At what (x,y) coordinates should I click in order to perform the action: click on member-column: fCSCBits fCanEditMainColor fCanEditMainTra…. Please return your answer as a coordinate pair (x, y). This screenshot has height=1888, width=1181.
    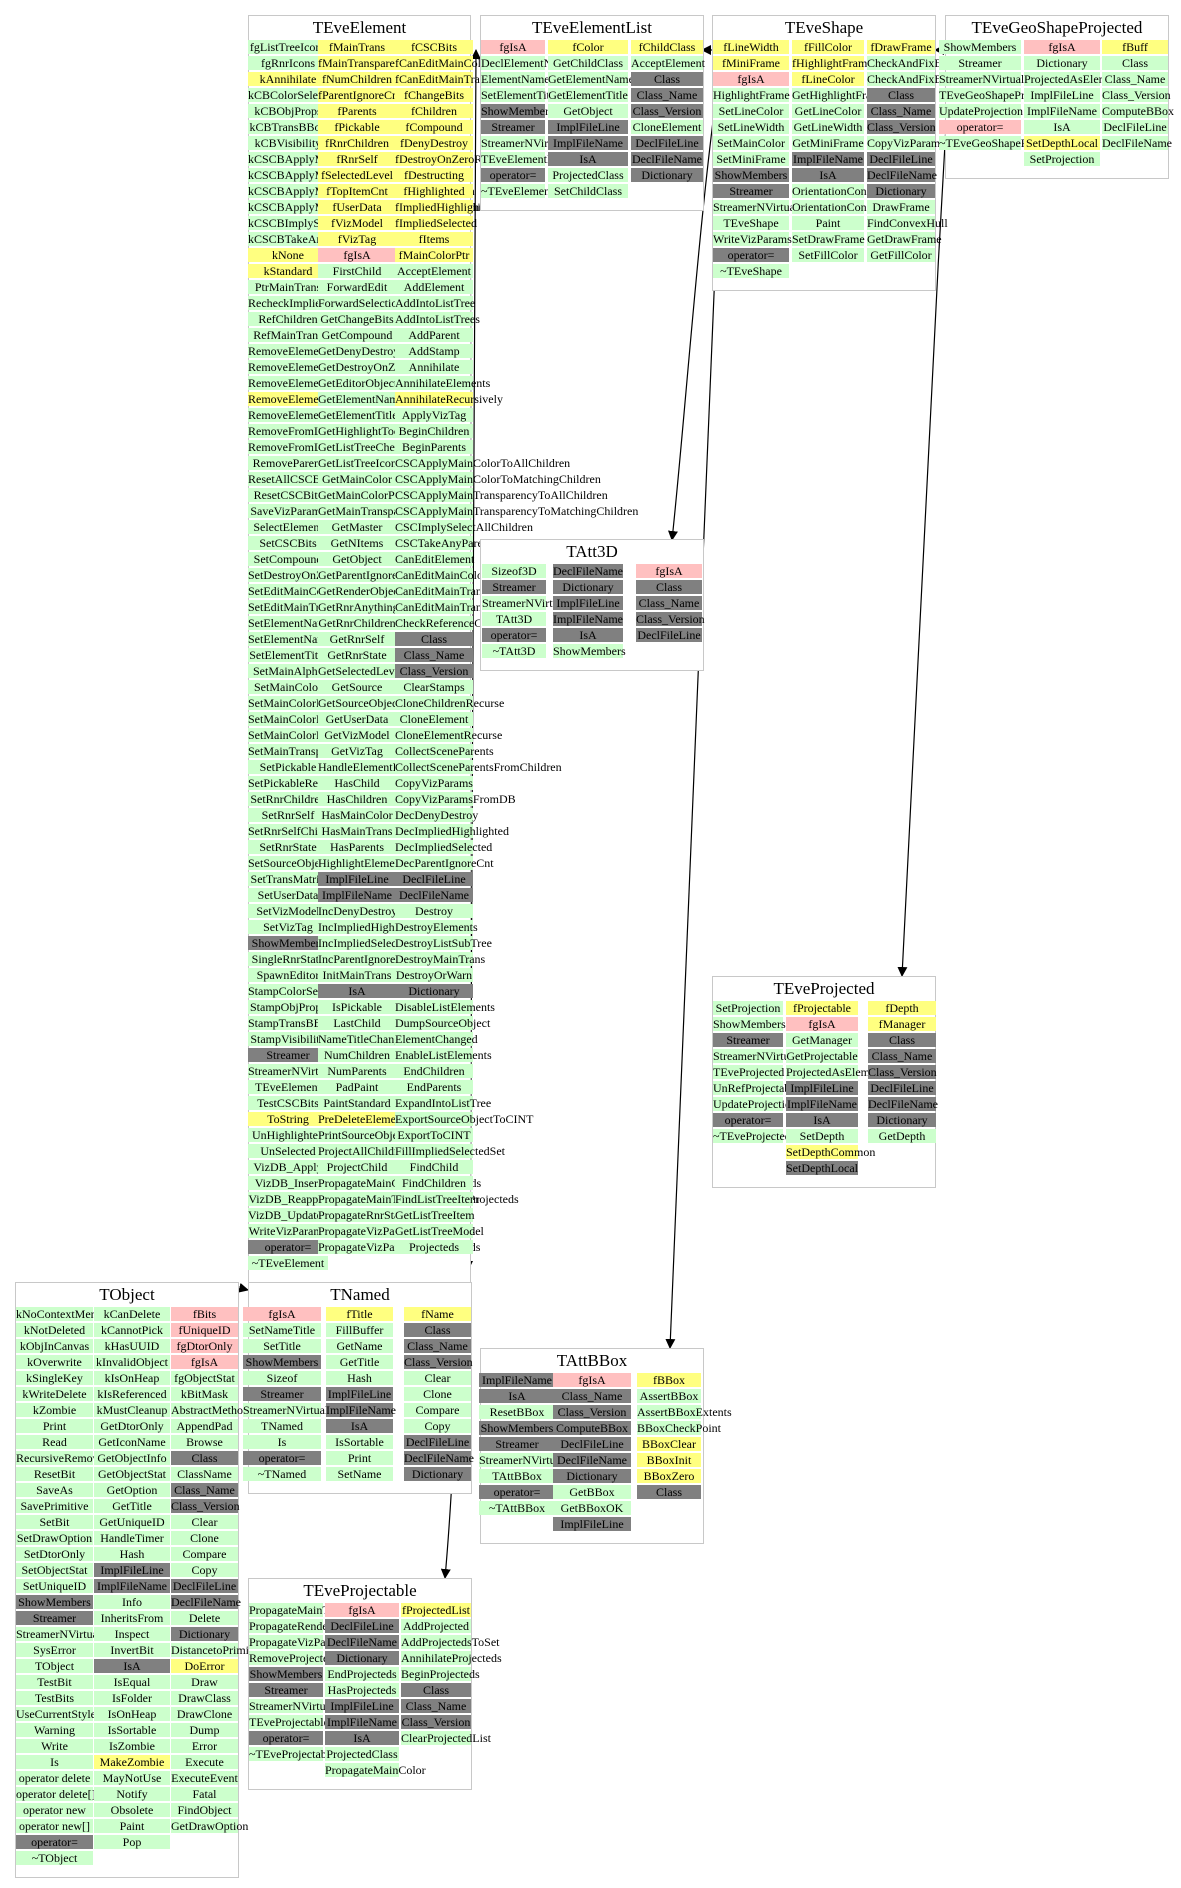
    Looking at the image, I should click on (516, 648).